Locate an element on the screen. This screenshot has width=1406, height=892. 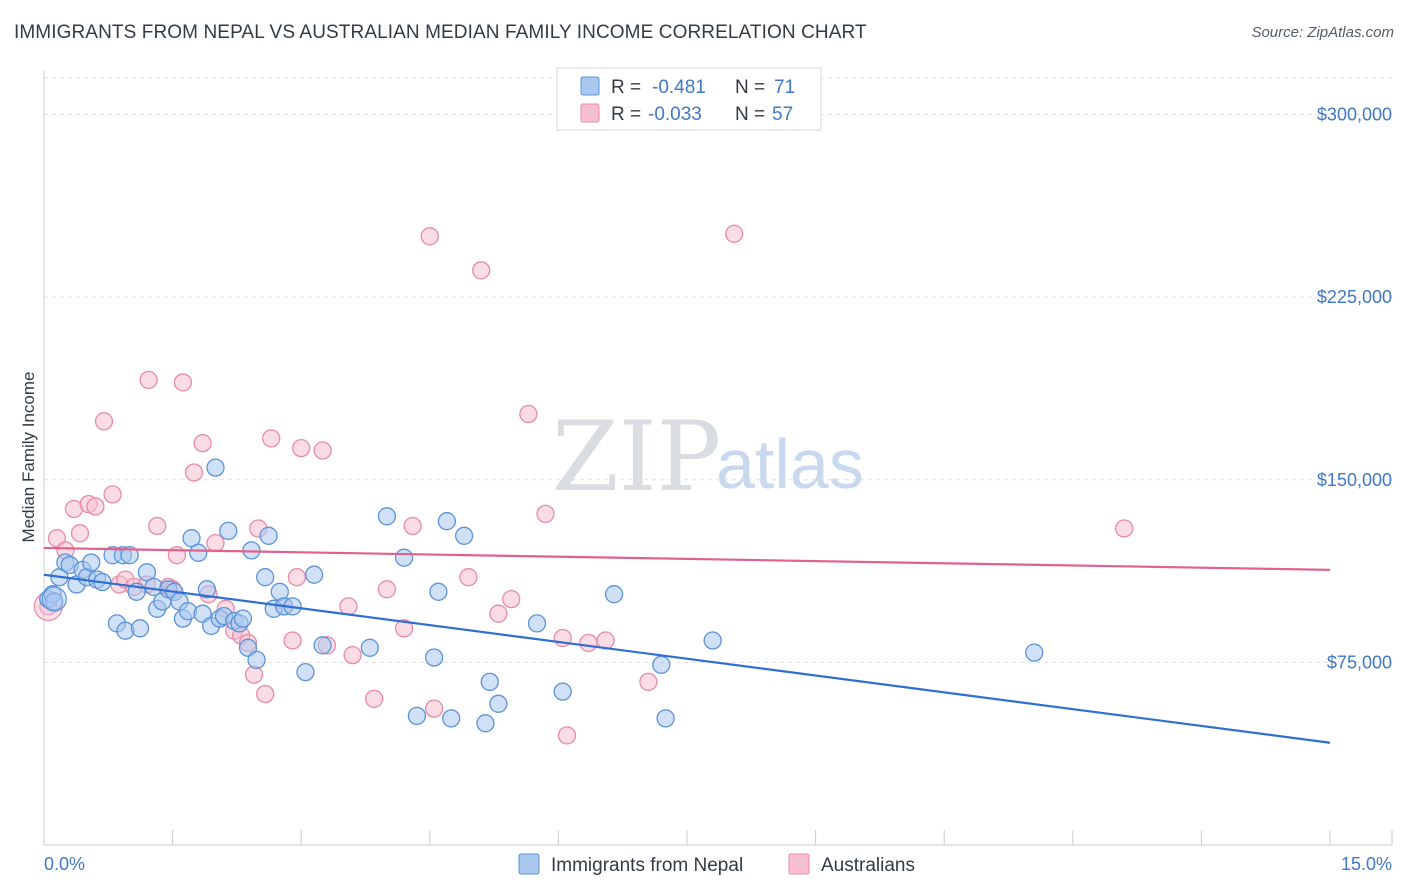
legend-box: R = -0.481 N = 71 R = -0.033 N = 57 is located at coordinates (689, 99).